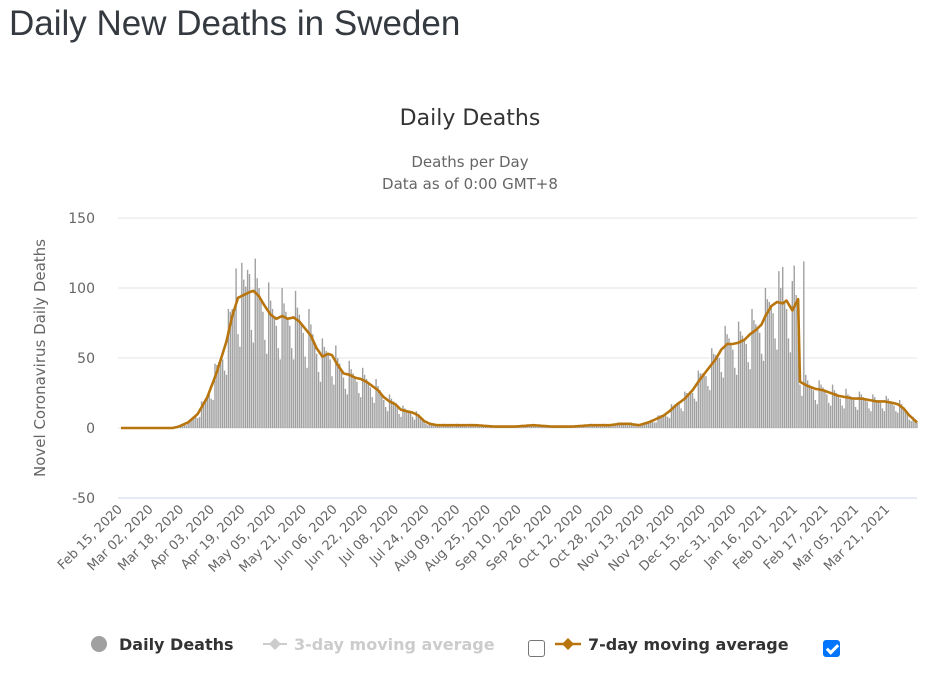  I want to click on legend-item-daily-deaths: Daily Deaths, so click(162, 644).